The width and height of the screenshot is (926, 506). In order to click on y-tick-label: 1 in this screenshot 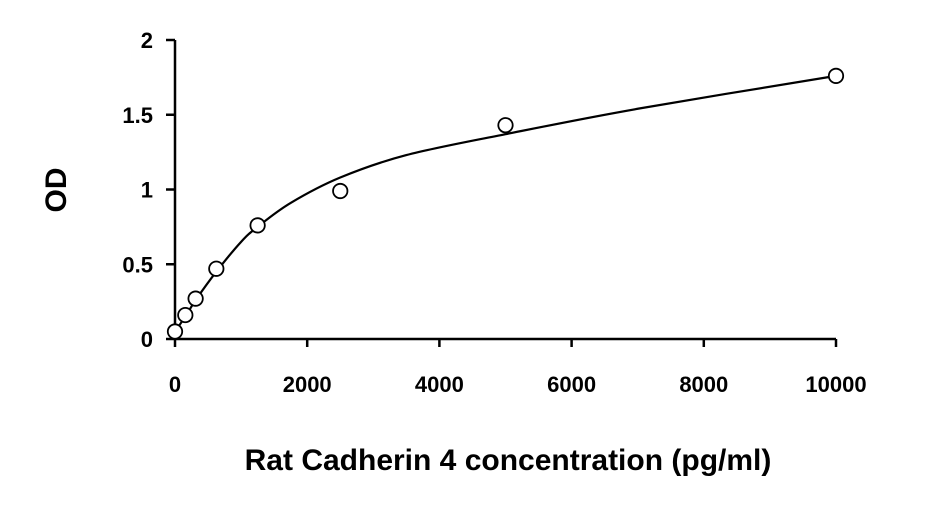, I will do `click(147, 190)`.